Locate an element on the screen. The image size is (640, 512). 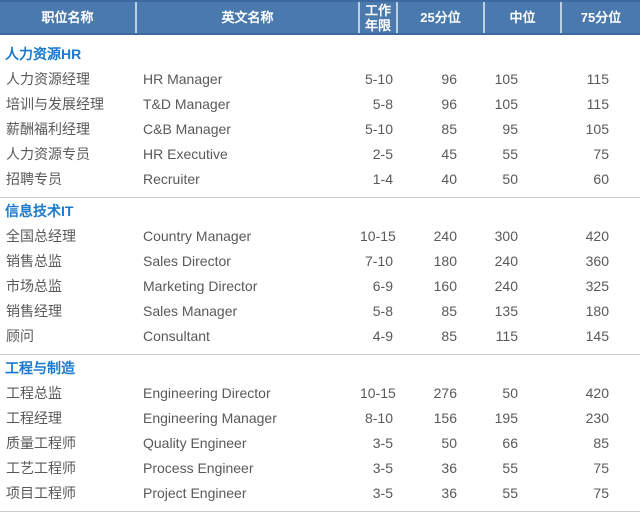
work-years: 8-10 is located at coordinates (378, 418).